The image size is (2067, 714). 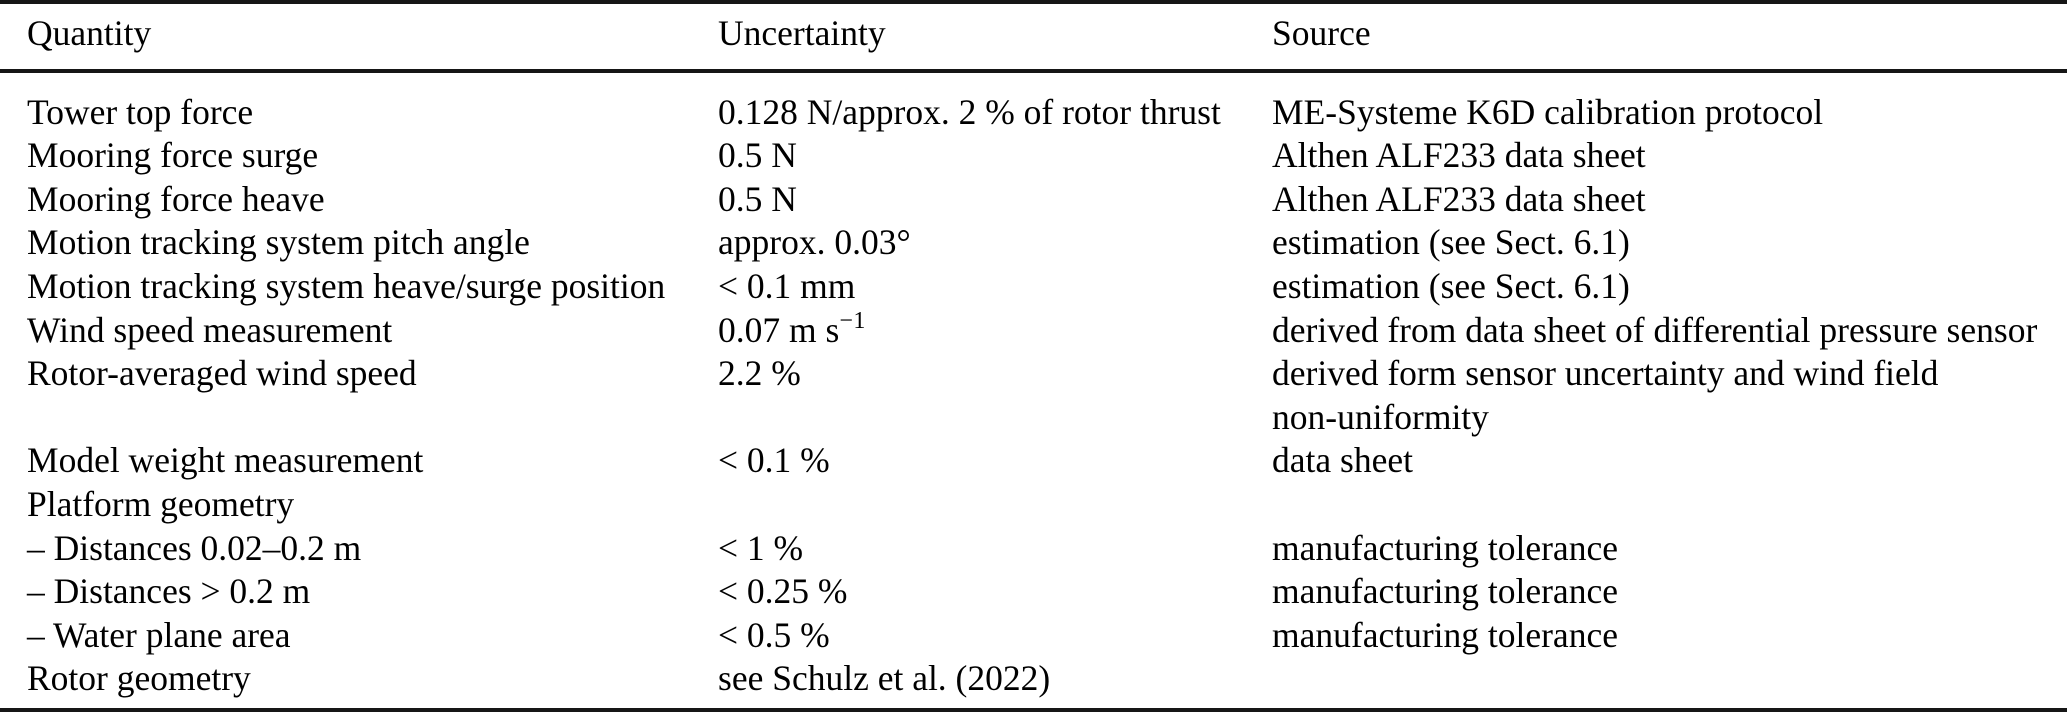 What do you see at coordinates (210, 329) in the screenshot?
I see `quantity-cell: Wind speed measurement` at bounding box center [210, 329].